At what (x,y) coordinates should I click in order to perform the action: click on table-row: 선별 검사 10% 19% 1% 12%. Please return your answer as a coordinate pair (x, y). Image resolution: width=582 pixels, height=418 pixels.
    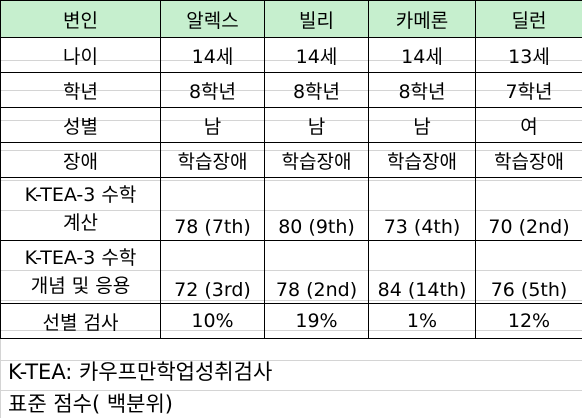
    Looking at the image, I should click on (291, 321).